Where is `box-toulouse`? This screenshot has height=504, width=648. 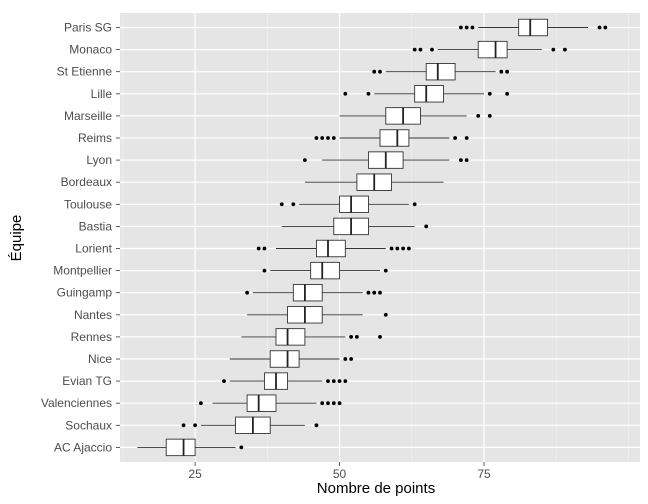
box-toulouse is located at coordinates (348, 204).